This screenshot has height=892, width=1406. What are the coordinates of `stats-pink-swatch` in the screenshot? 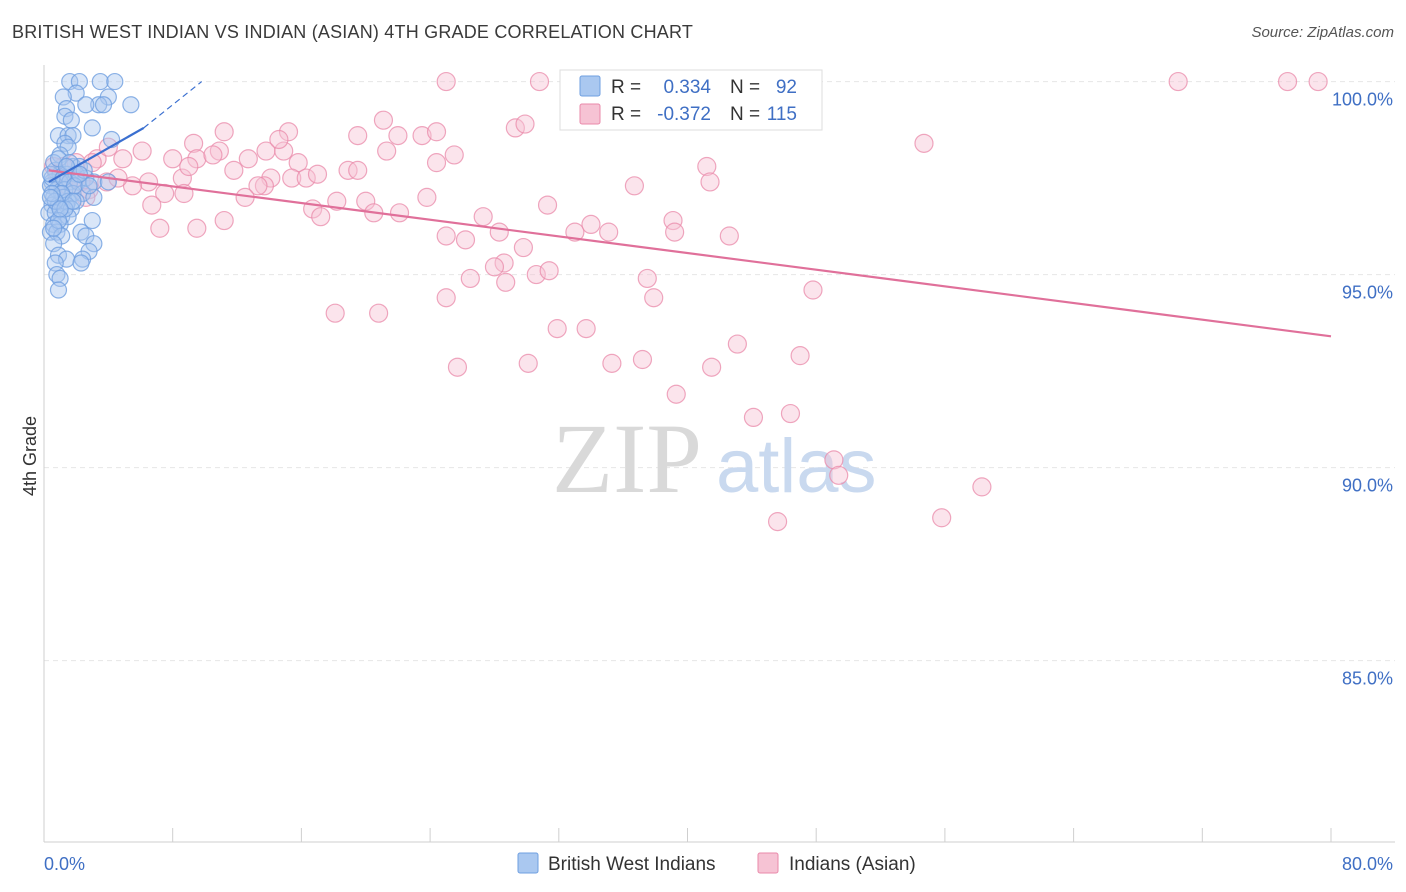 It's located at (590, 114).